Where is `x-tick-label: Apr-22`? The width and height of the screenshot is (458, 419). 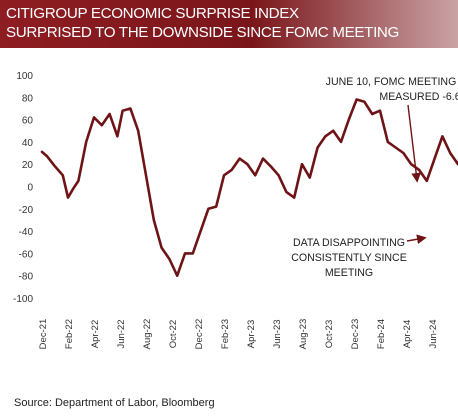
x-tick-label: Apr-22 is located at coordinates (95, 334).